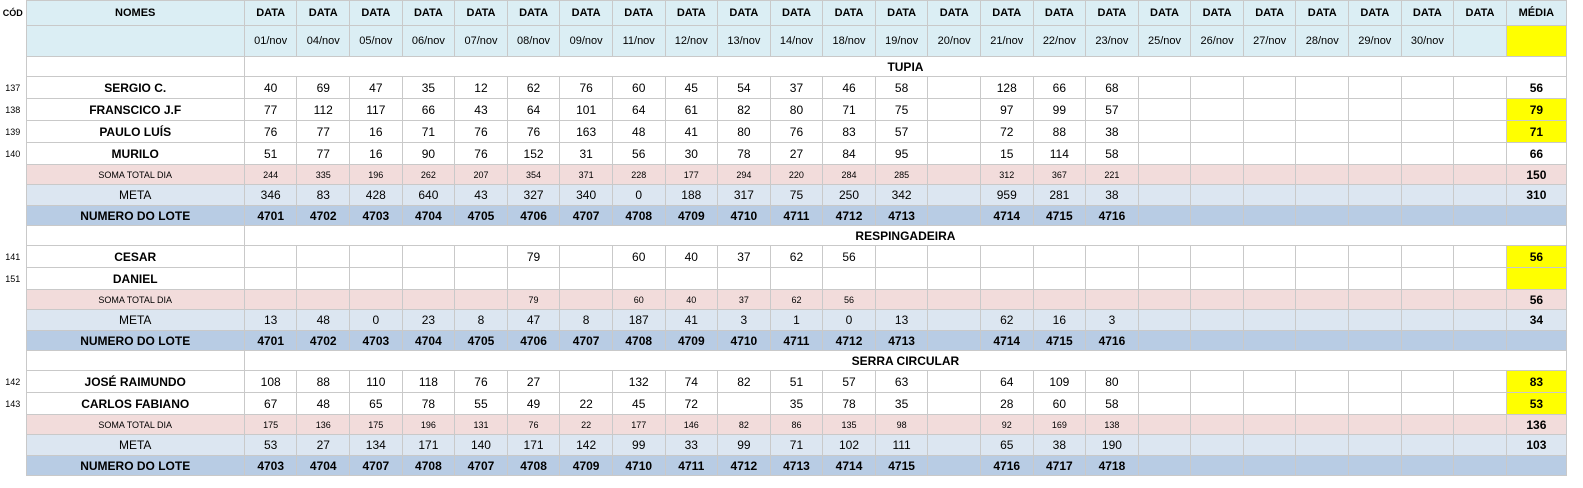 The height and width of the screenshot is (488, 1583). Describe the element at coordinates (744, 381) in the screenshot. I see `daily-value-cell: 82` at that location.